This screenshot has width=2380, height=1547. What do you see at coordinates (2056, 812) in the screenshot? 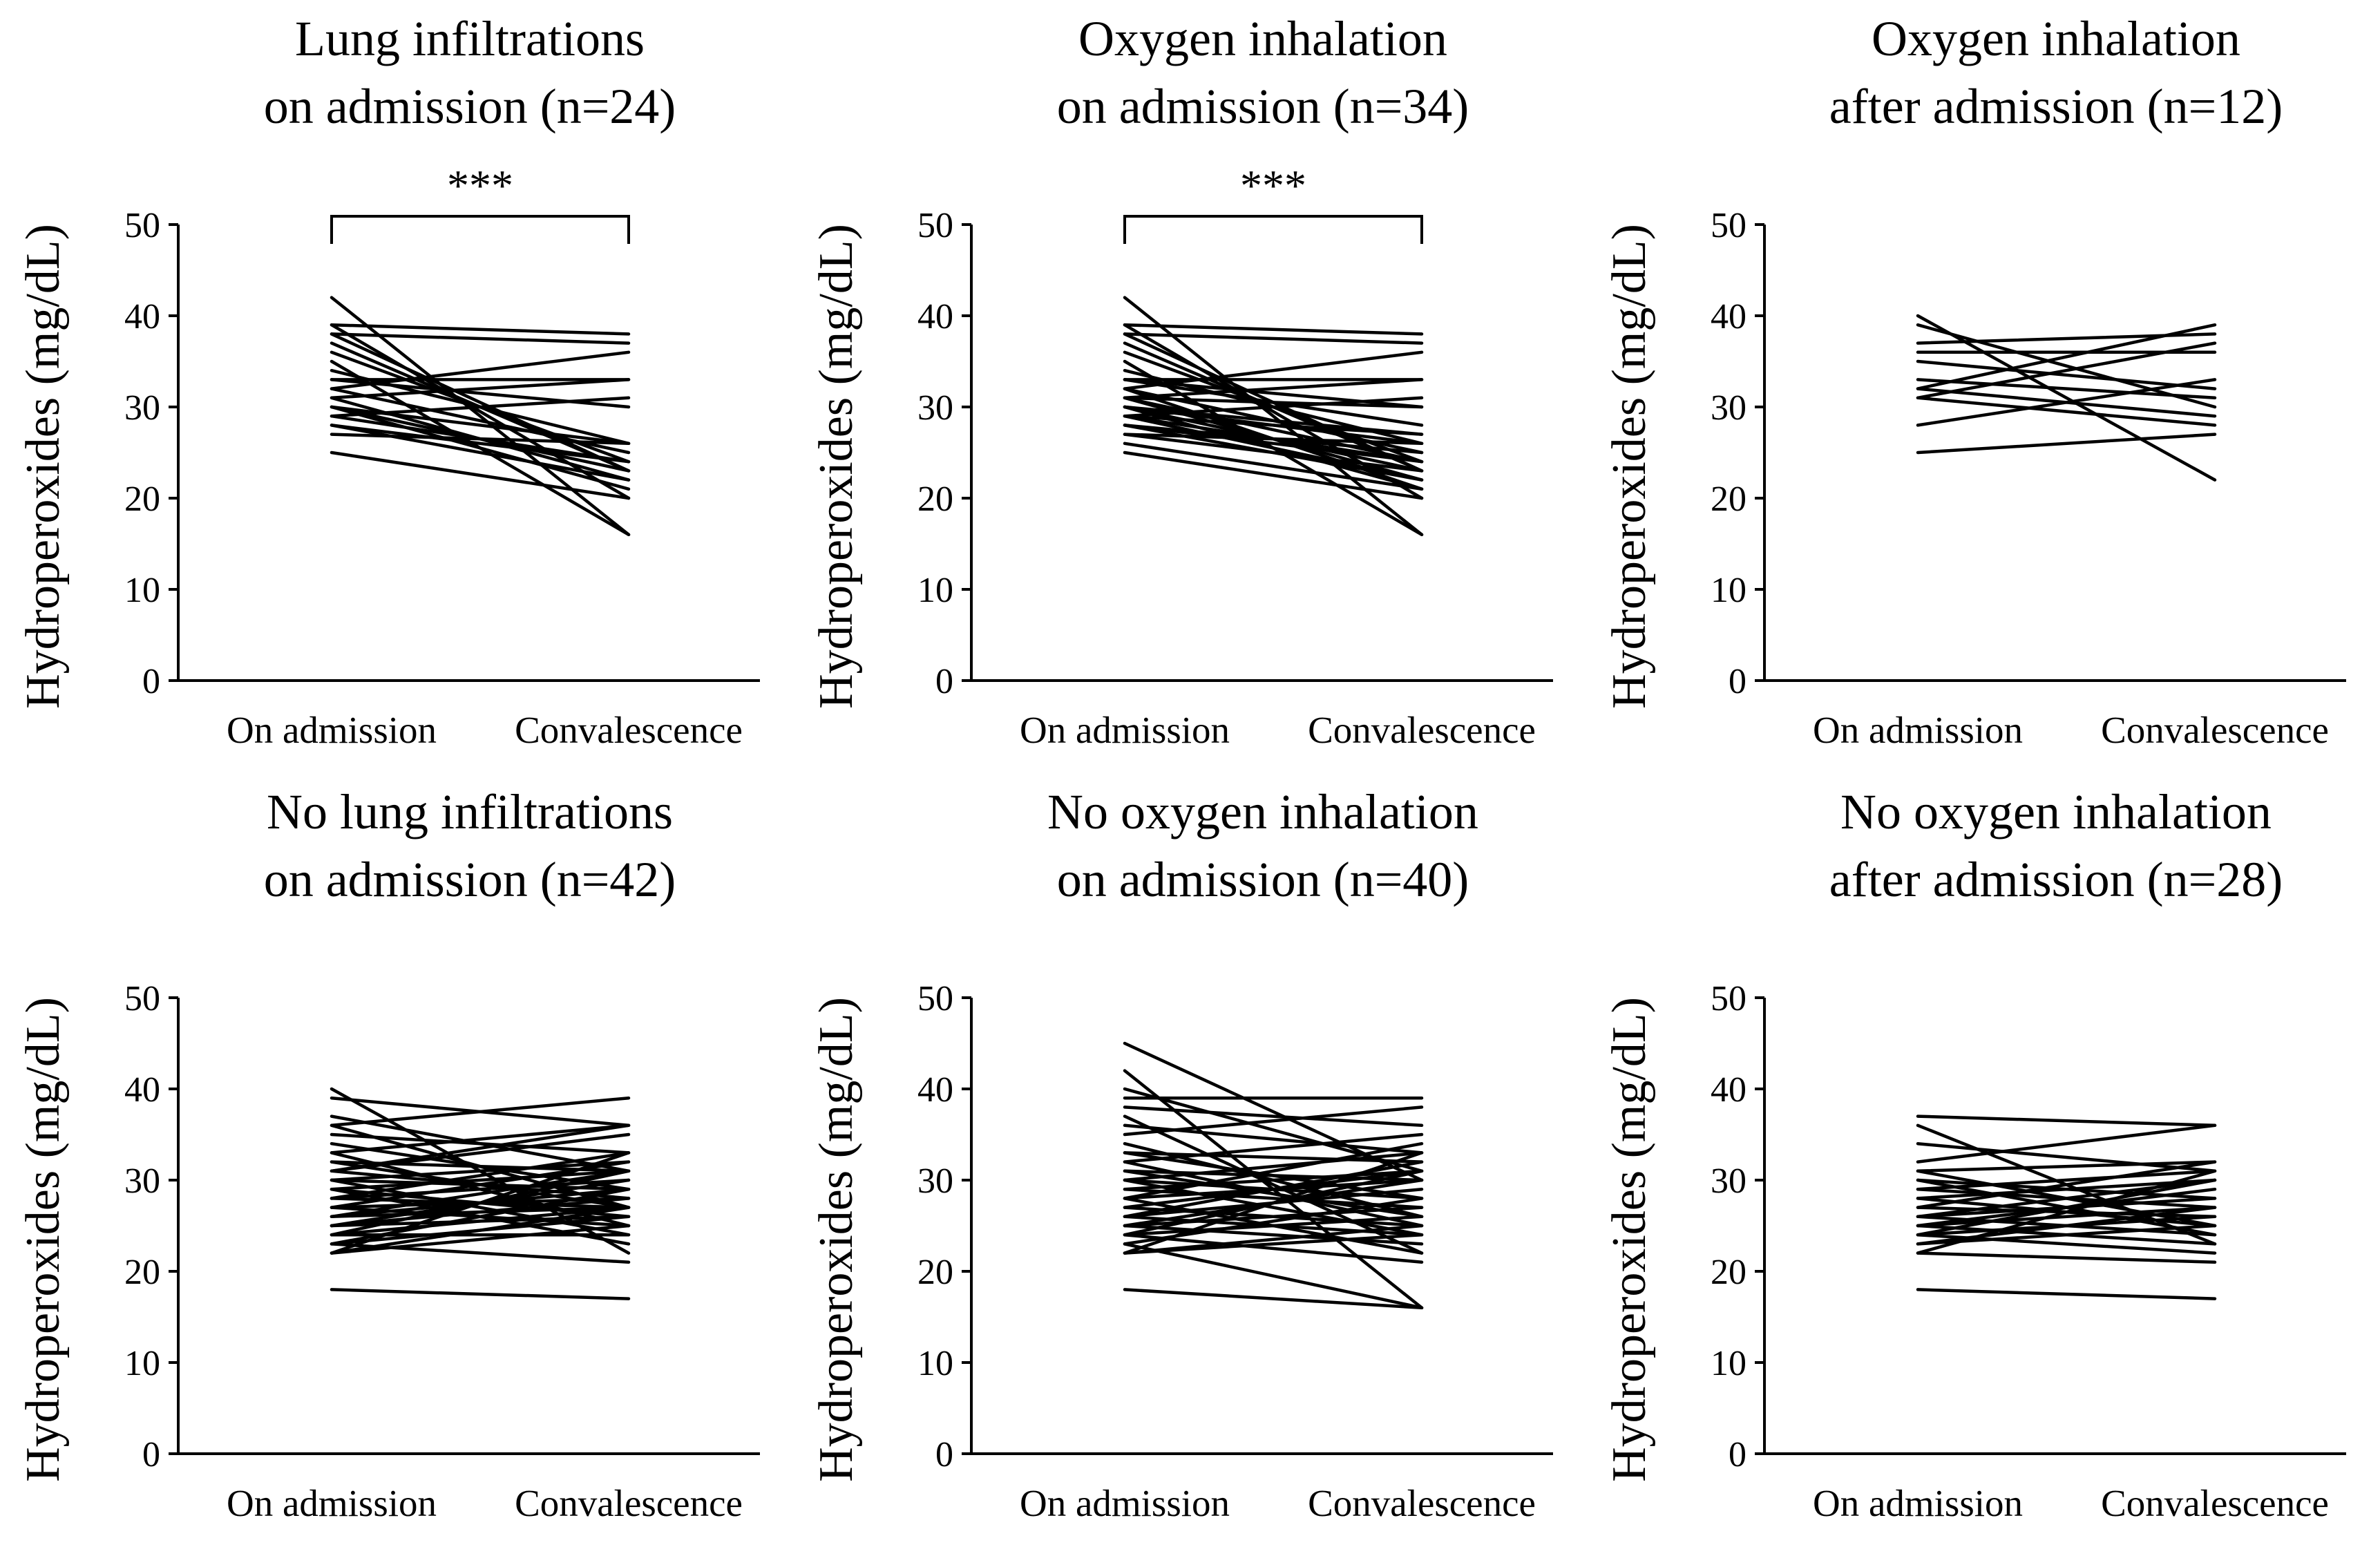
I see `chart-title-line-1: No oxygen inhalation` at bounding box center [2056, 812].